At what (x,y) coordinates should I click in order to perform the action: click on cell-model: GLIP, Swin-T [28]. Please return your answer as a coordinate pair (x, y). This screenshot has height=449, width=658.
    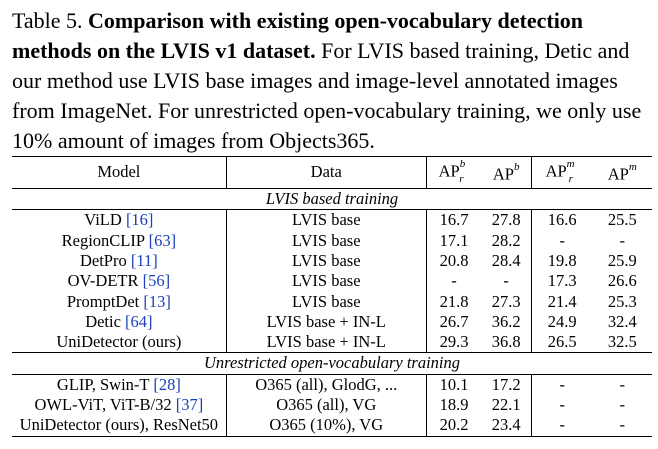
    Looking at the image, I should click on (119, 384).